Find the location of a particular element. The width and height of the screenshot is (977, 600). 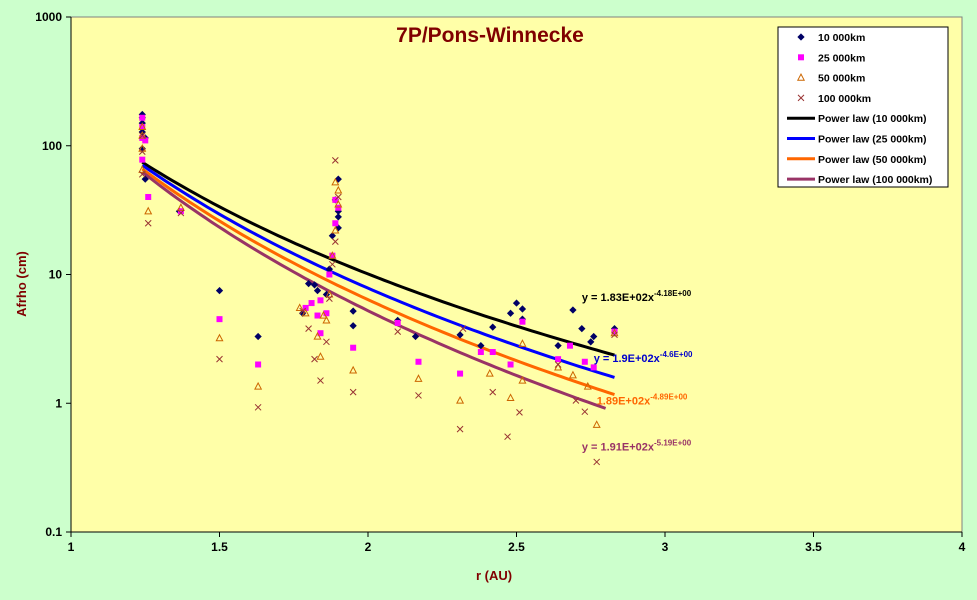

legend-item: Power law (50 000km) is located at coordinates (857, 160).